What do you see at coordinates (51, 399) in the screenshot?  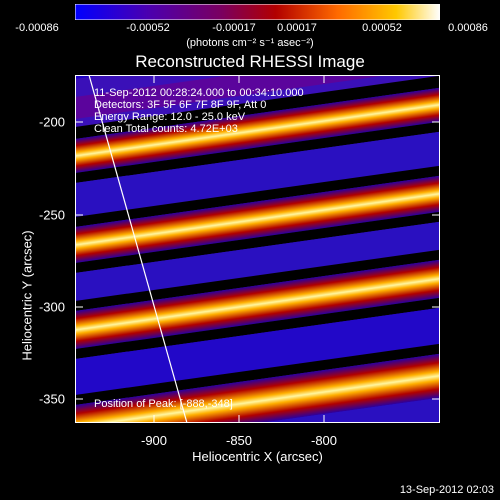 I see `y-tick-label: -350` at bounding box center [51, 399].